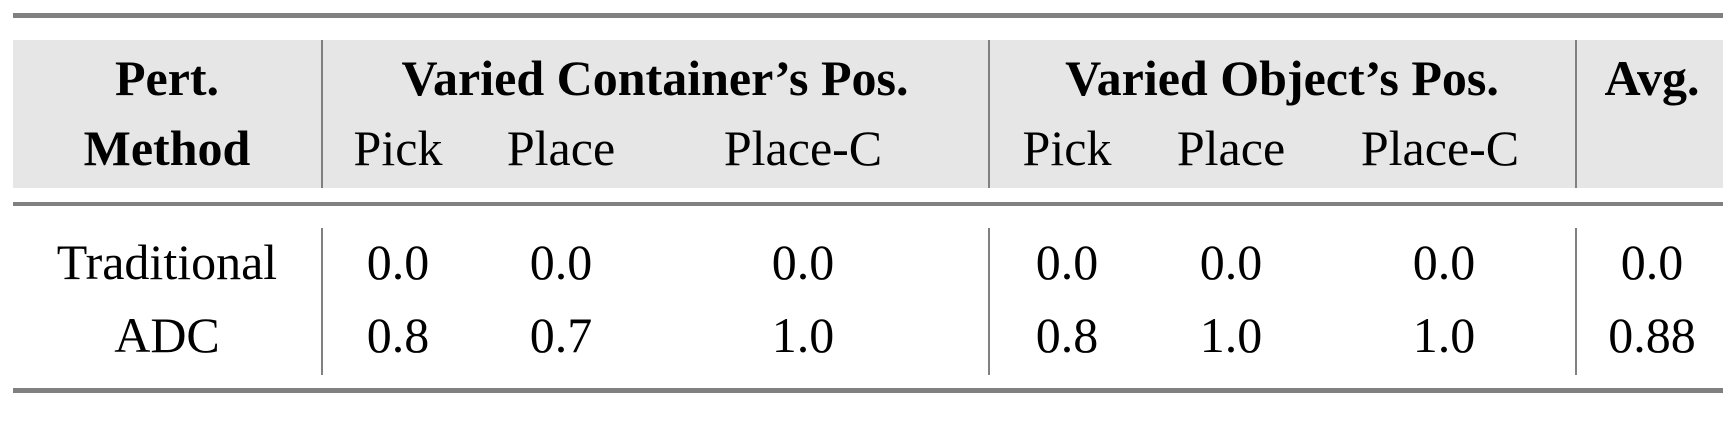 This screenshot has height=430, width=1735. I want to click on header-avg: Avg., so click(1652, 78).